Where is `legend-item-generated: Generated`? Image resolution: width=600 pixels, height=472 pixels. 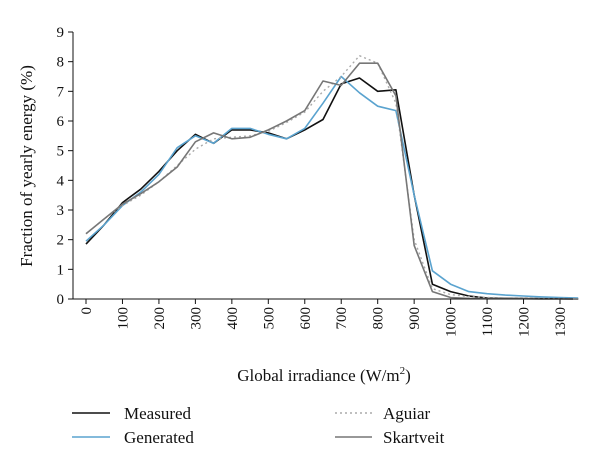
legend-item-generated: Generated is located at coordinates (133, 437).